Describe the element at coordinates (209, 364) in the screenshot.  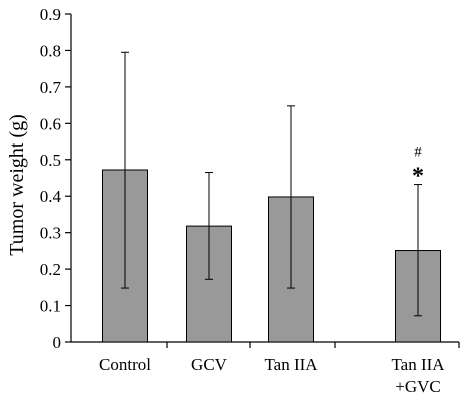
I see `x-tick-label: GCV` at that location.